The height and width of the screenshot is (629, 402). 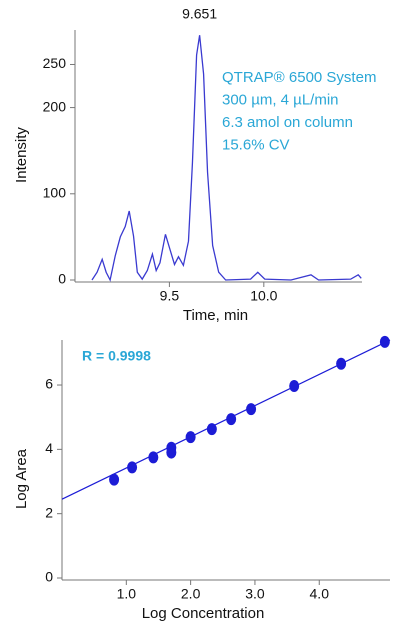 What do you see at coordinates (127, 594) in the screenshot?
I see `x-tick-label: 1.0` at bounding box center [127, 594].